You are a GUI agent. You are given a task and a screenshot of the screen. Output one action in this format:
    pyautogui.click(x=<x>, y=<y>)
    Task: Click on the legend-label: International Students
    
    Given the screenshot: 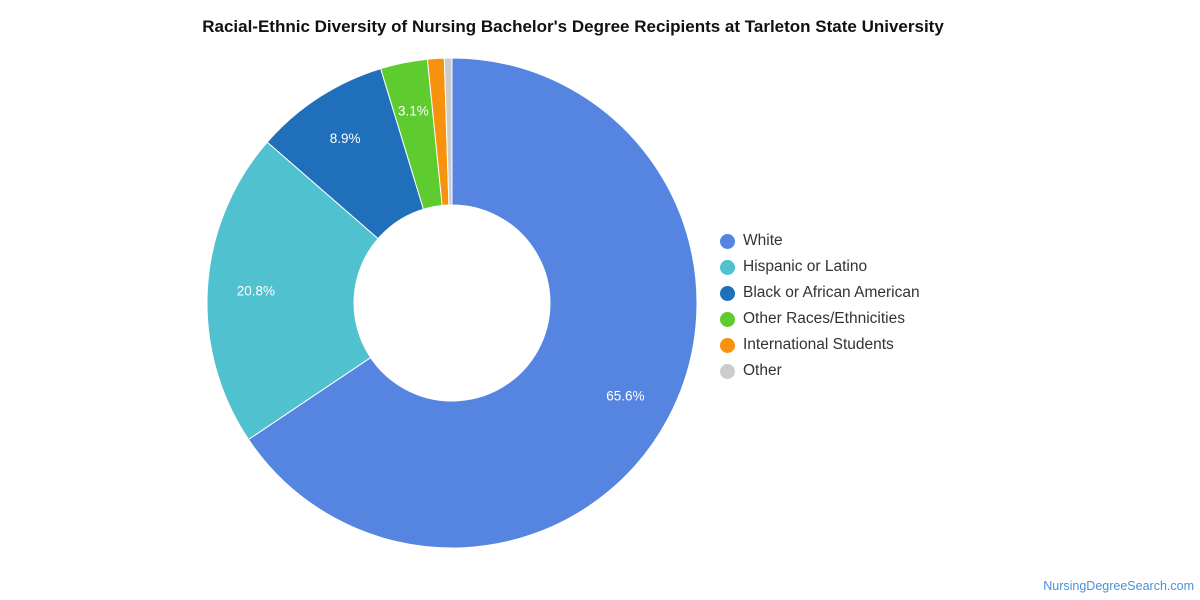 What is the action you would take?
    pyautogui.click(x=818, y=344)
    